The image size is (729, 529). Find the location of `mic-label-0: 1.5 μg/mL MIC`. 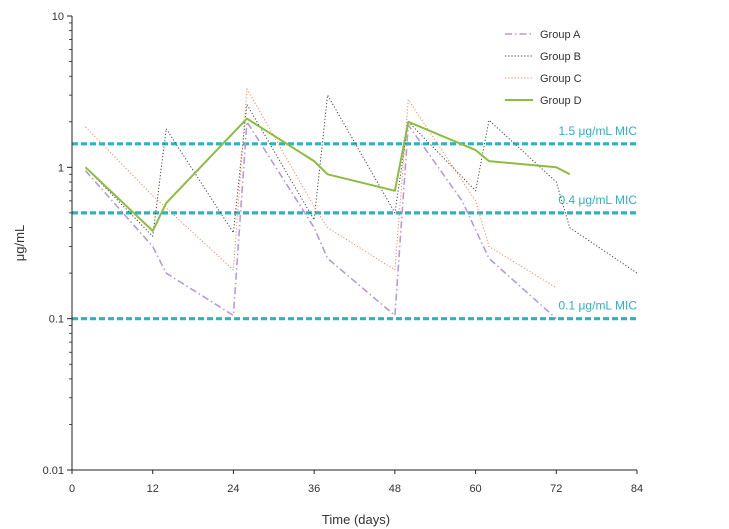

mic-label-0: 1.5 μg/mL MIC is located at coordinates (598, 131).